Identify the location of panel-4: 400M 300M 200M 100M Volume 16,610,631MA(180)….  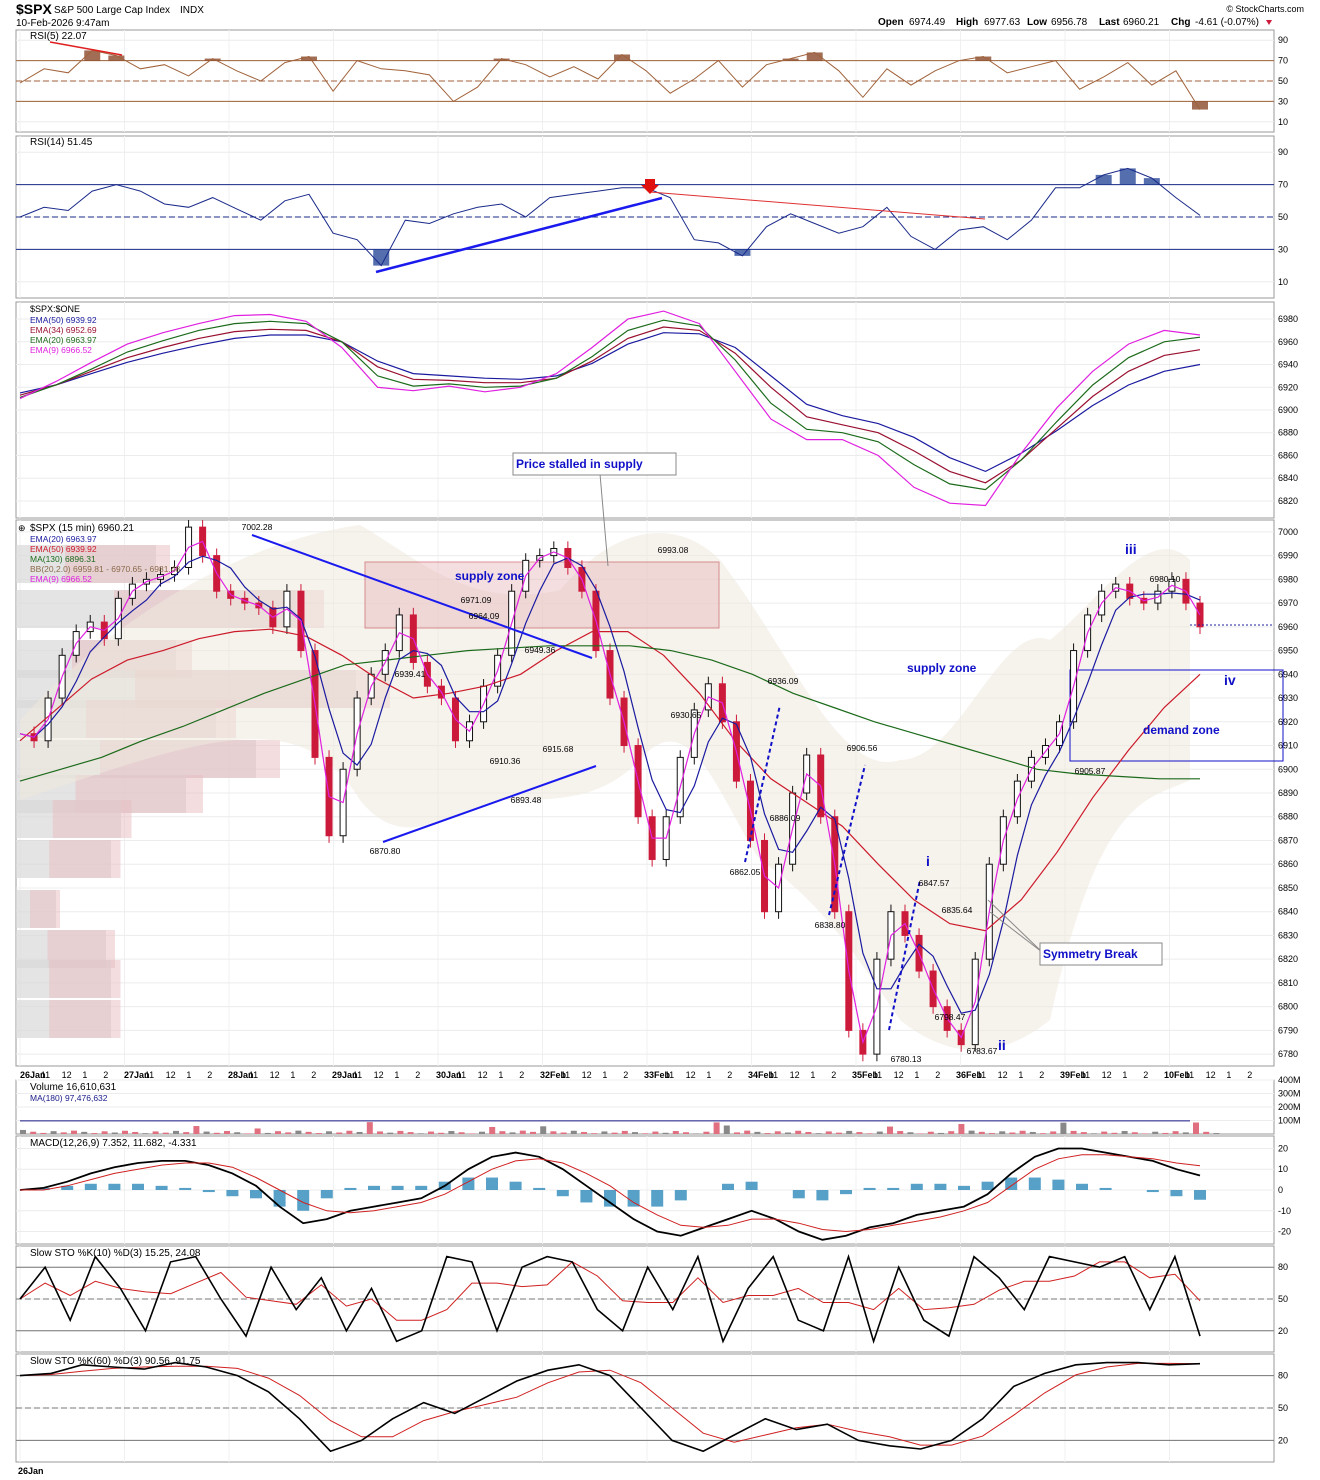
(658, 1105).